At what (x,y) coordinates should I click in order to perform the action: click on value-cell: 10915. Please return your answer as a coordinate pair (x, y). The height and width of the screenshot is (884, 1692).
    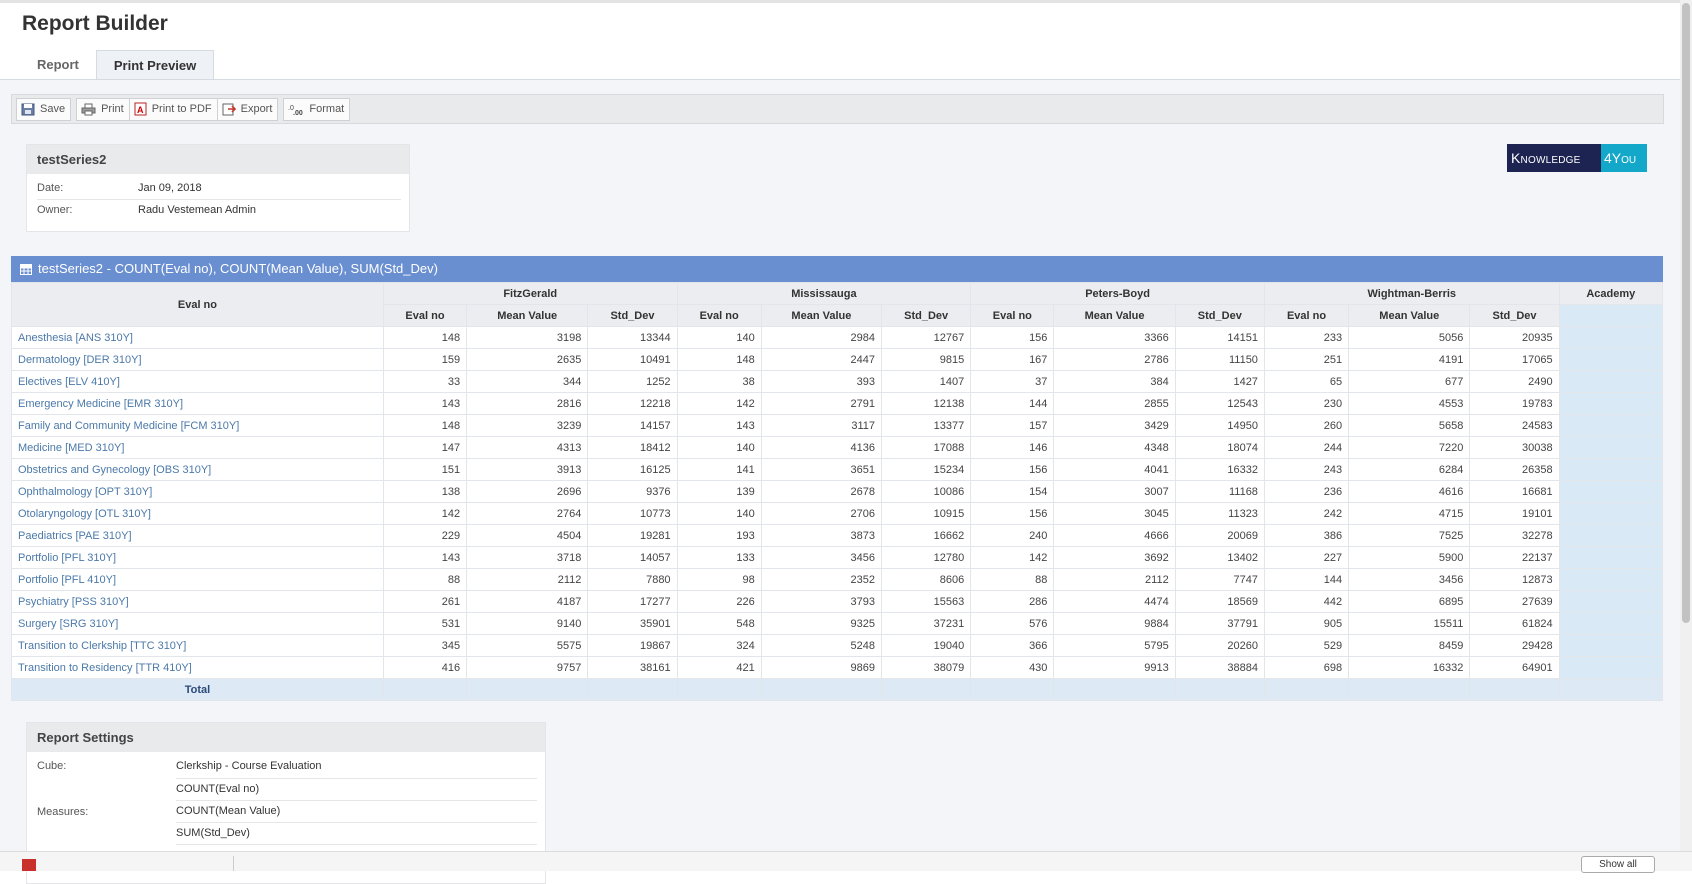
    Looking at the image, I should click on (926, 513).